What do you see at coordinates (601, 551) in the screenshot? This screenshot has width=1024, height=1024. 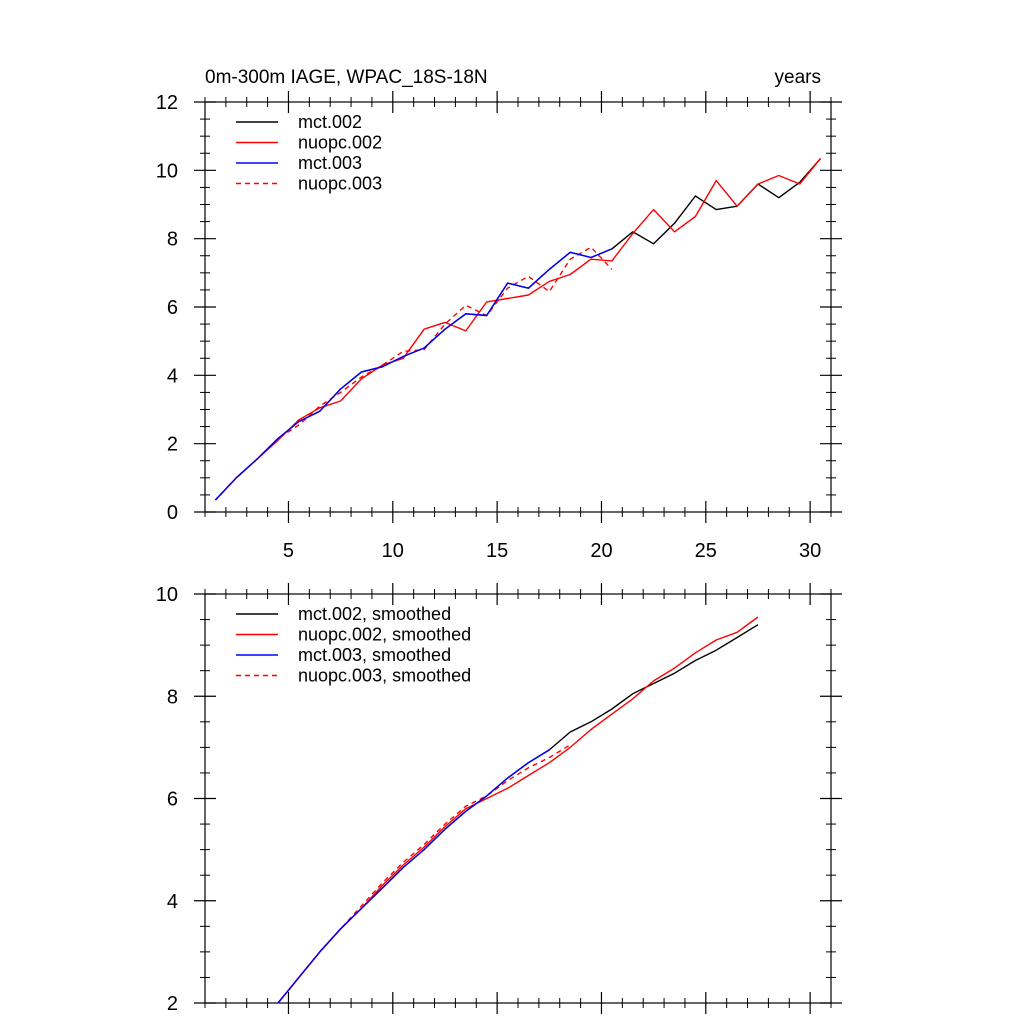 I see `x-tick-label: 20` at bounding box center [601, 551].